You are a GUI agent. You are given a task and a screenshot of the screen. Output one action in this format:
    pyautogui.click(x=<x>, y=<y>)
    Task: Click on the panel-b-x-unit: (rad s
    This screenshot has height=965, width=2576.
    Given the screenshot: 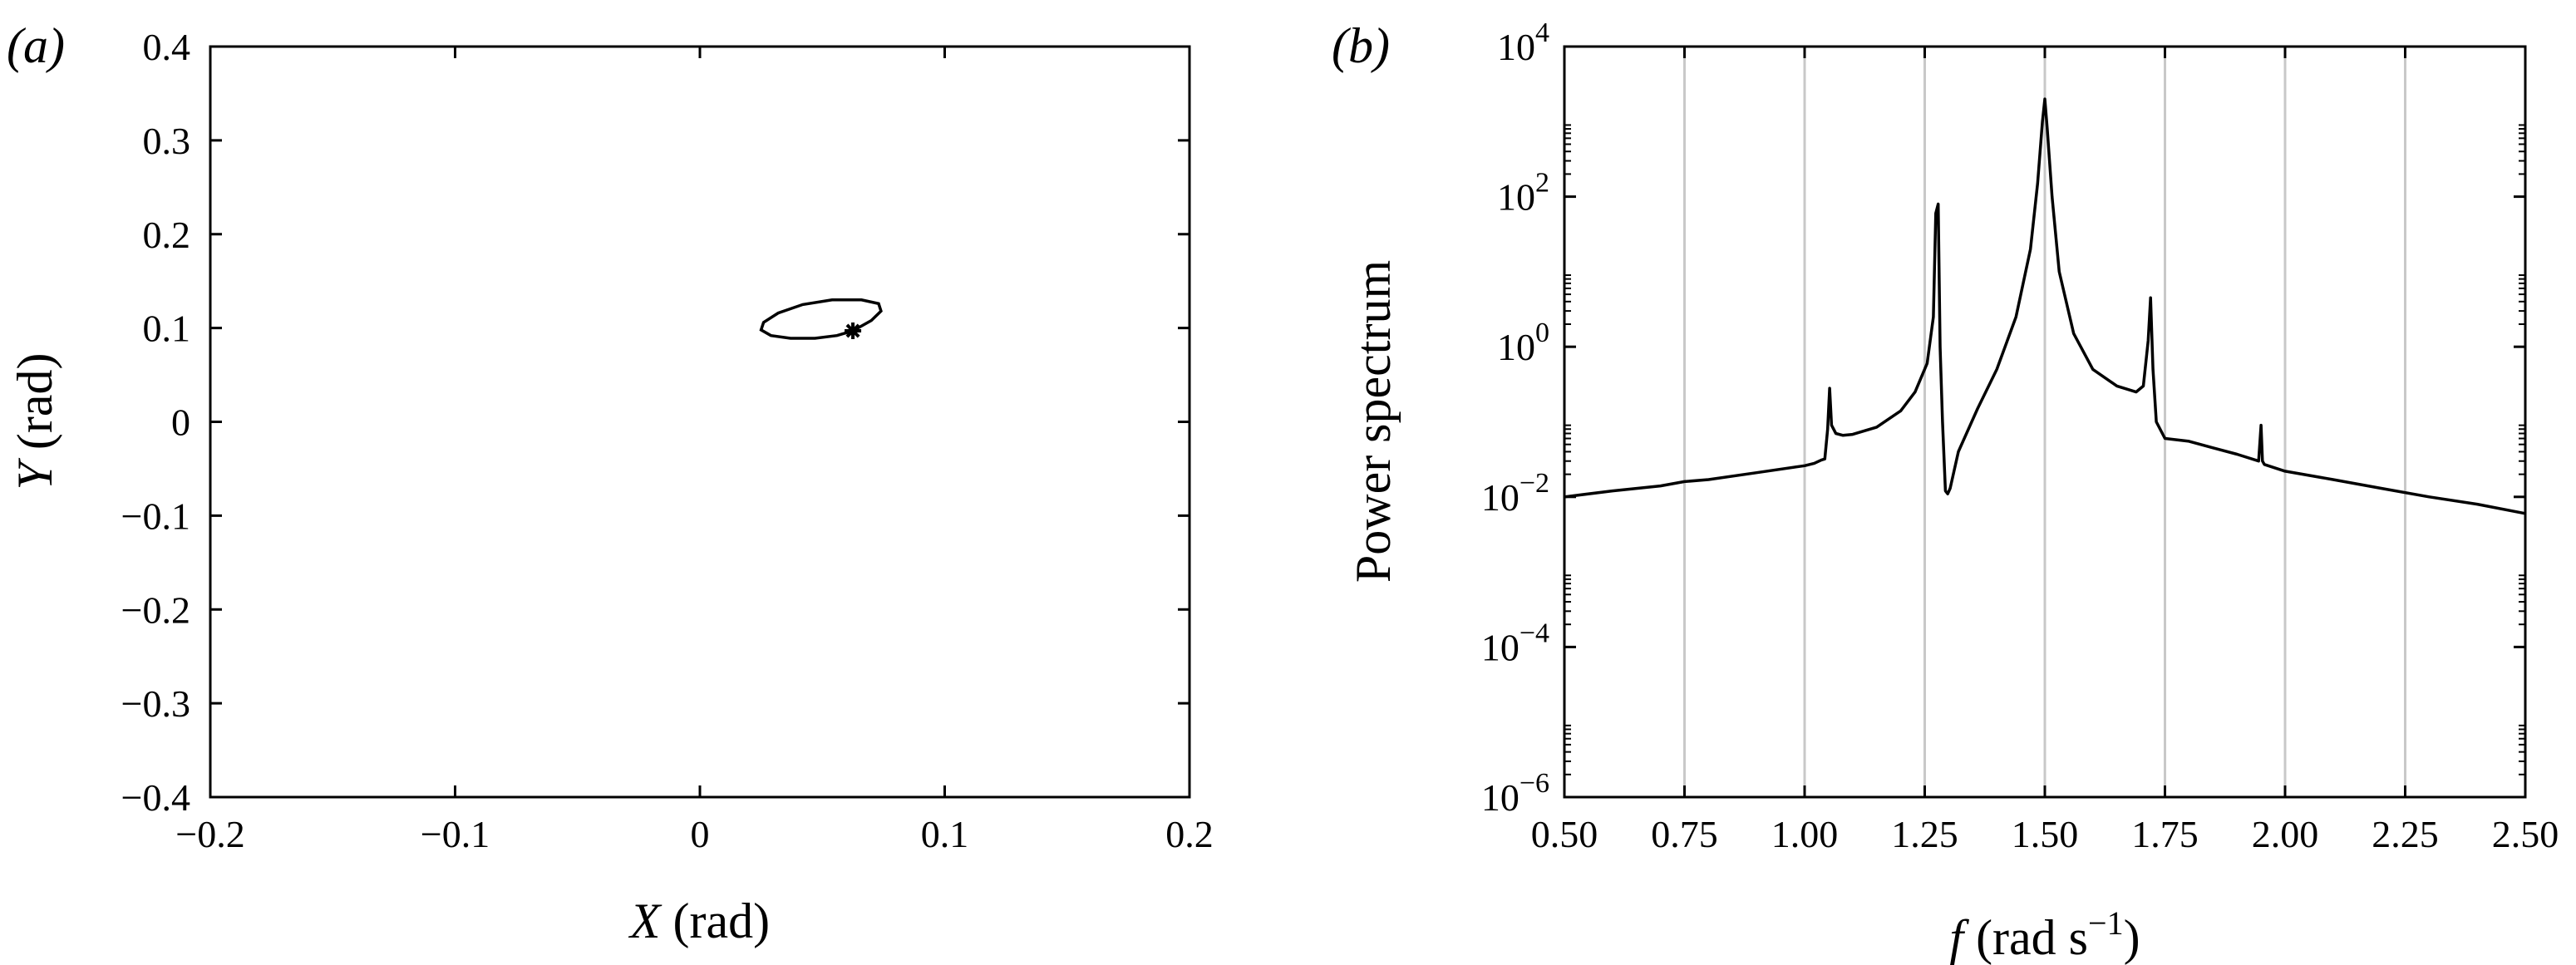 What is the action you would take?
    pyautogui.click(x=2025, y=938)
    